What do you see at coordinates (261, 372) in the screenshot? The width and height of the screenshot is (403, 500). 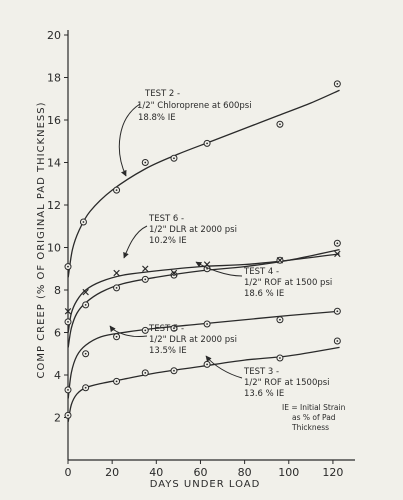 I see `test3-title: TEST 3 -` at bounding box center [261, 372].